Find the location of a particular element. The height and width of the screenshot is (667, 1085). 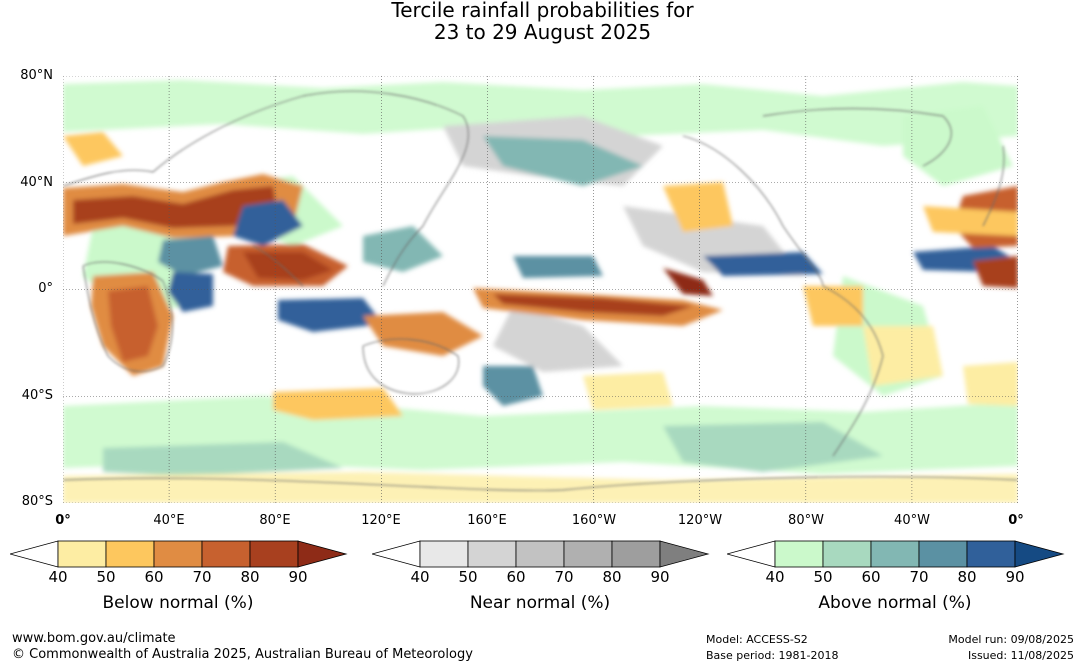

map-title-line-2: 23 to 29 August 2025 is located at coordinates (542, 32).